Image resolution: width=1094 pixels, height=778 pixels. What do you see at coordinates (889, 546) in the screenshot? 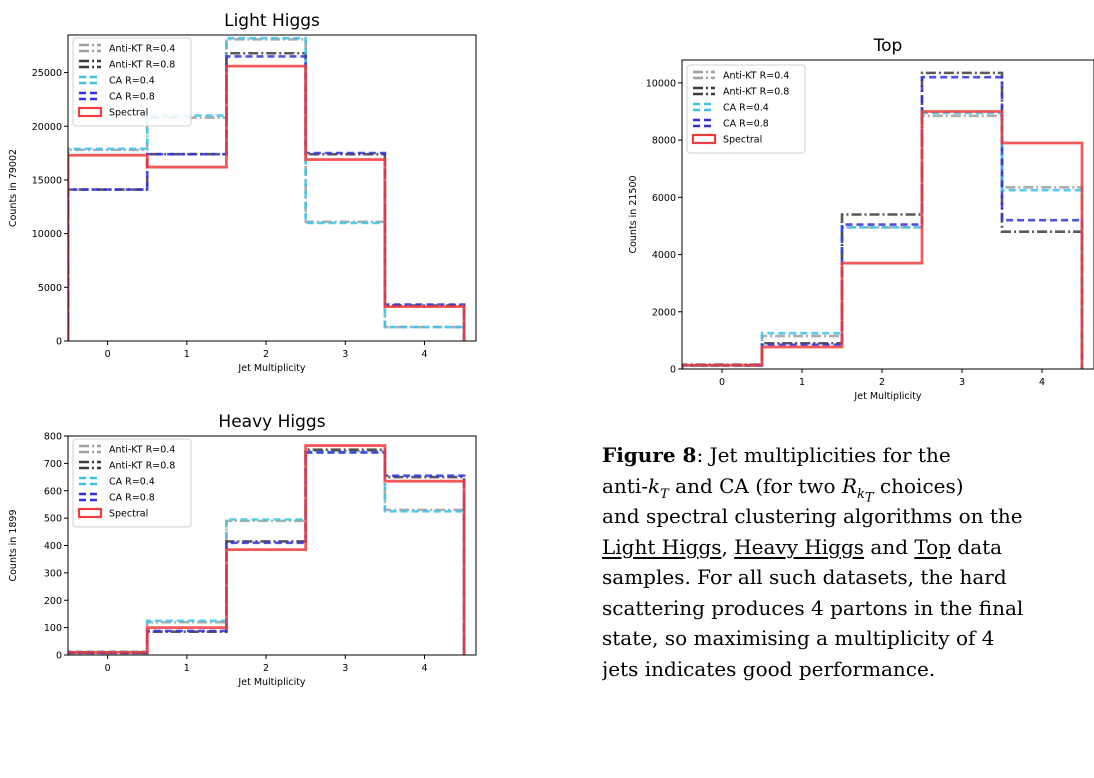
I see `caption-sep2: and` at bounding box center [889, 546].